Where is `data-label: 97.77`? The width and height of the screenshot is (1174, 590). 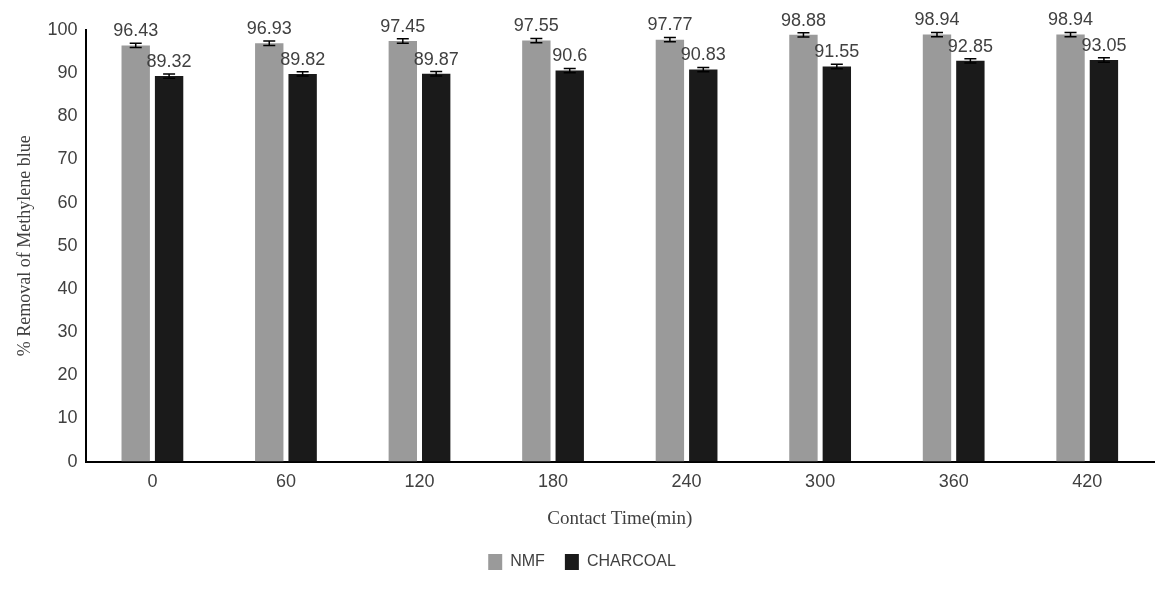 data-label: 97.77 is located at coordinates (670, 24).